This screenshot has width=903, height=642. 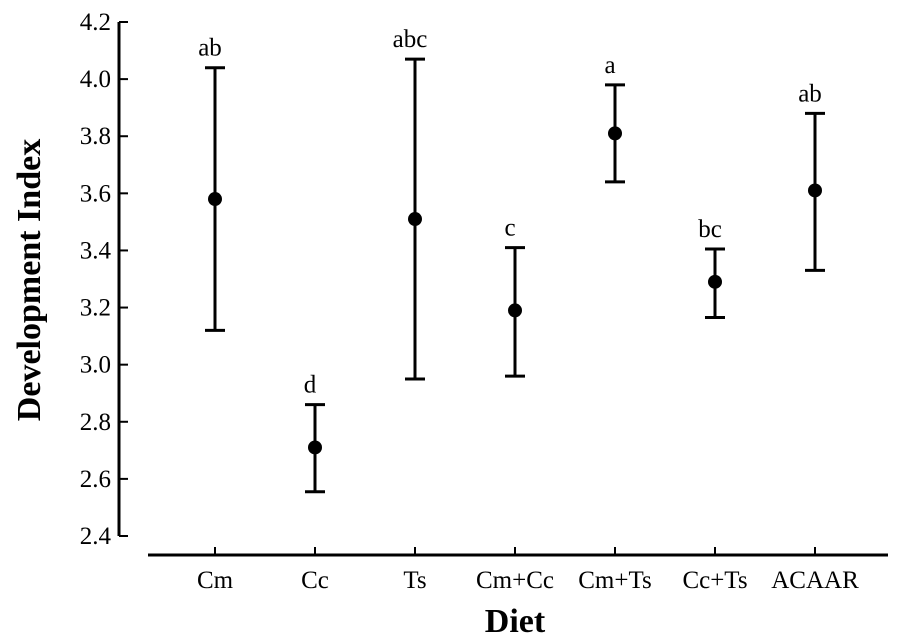 I want to click on significance-label: abc, so click(x=410, y=39).